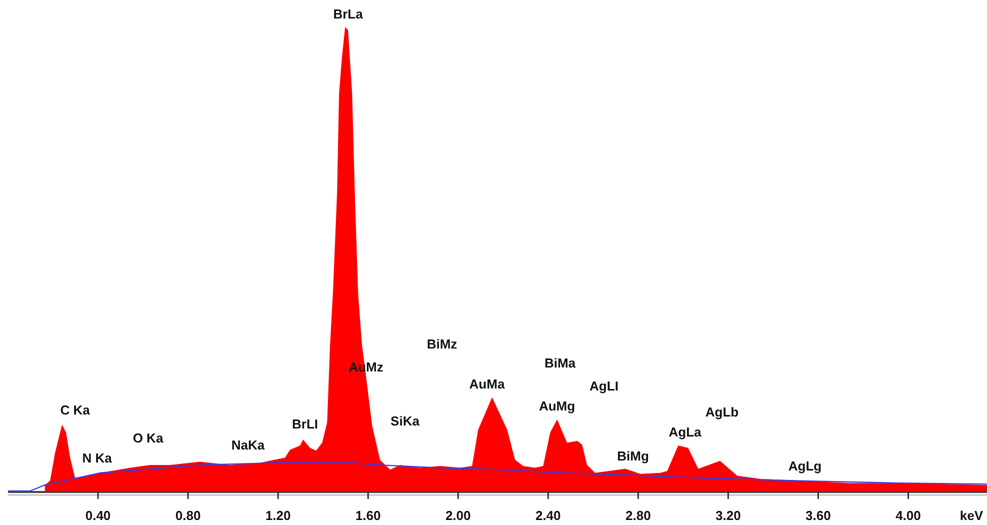 The width and height of the screenshot is (987, 525). I want to click on annotation: SiKa, so click(405, 421).